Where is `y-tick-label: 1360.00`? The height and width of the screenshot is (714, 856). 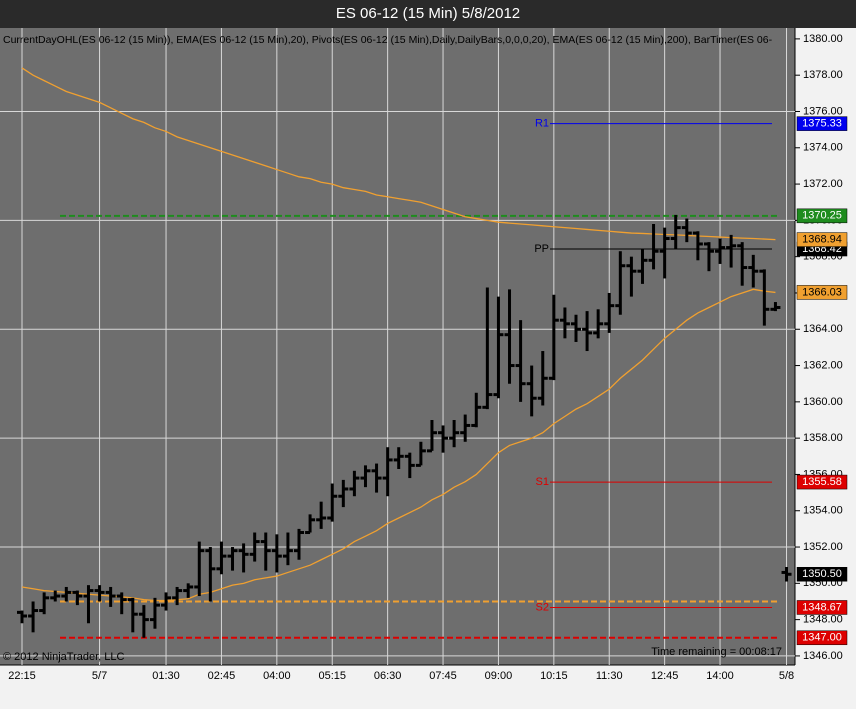
y-tick-label: 1360.00 is located at coordinates (823, 402).